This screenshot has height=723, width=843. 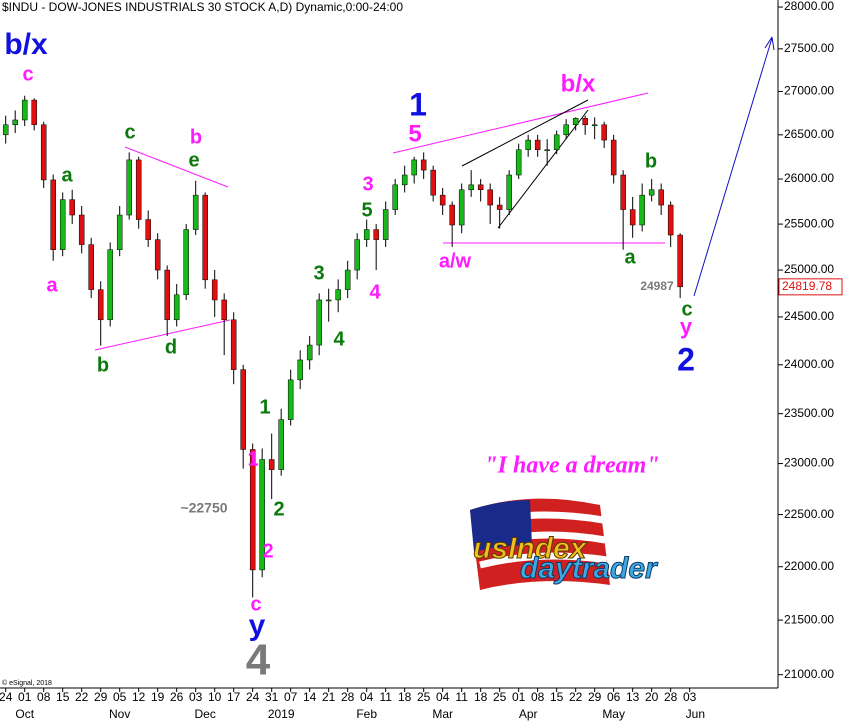 I want to click on y-tick-label: 26500.00, so click(x=809, y=134).